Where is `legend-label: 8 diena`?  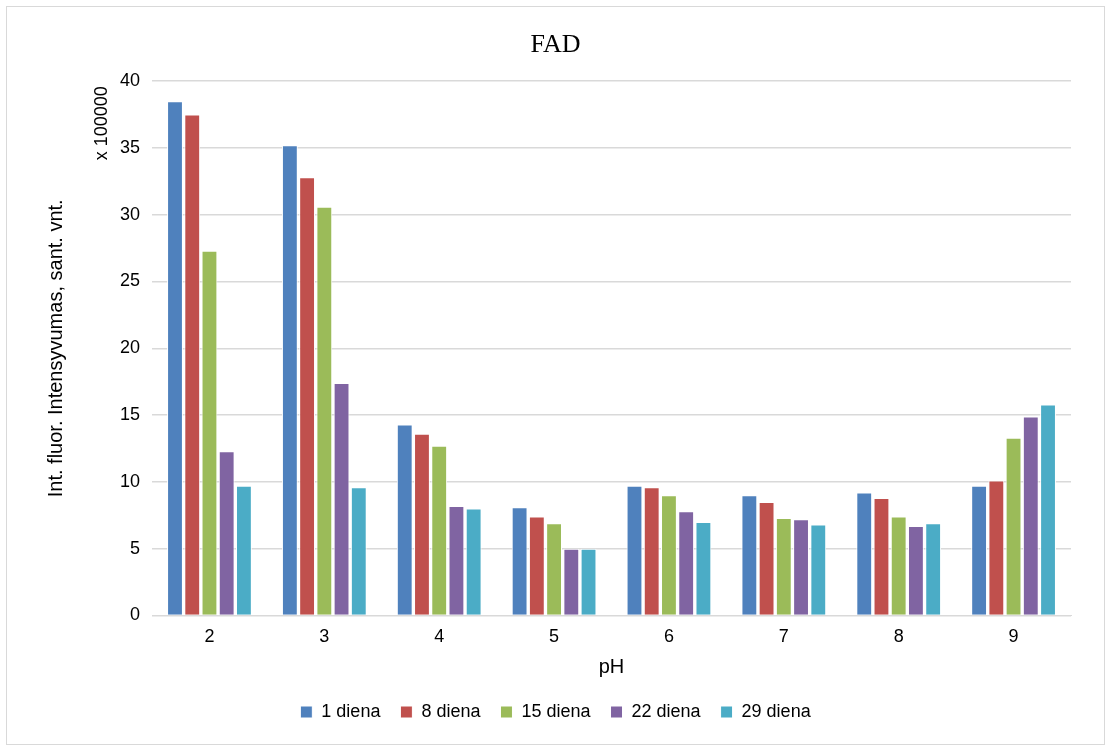 legend-label: 8 diena is located at coordinates (451, 710).